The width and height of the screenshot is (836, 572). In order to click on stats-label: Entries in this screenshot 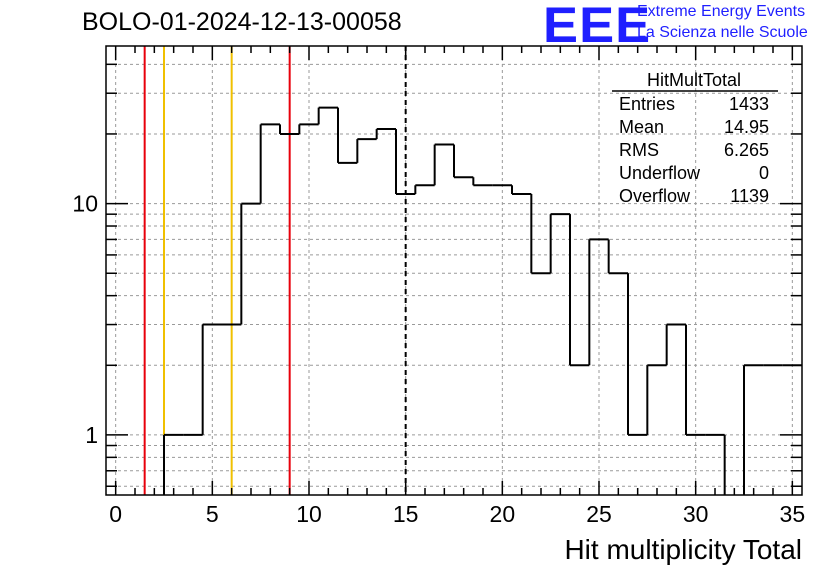, I will do `click(647, 104)`.